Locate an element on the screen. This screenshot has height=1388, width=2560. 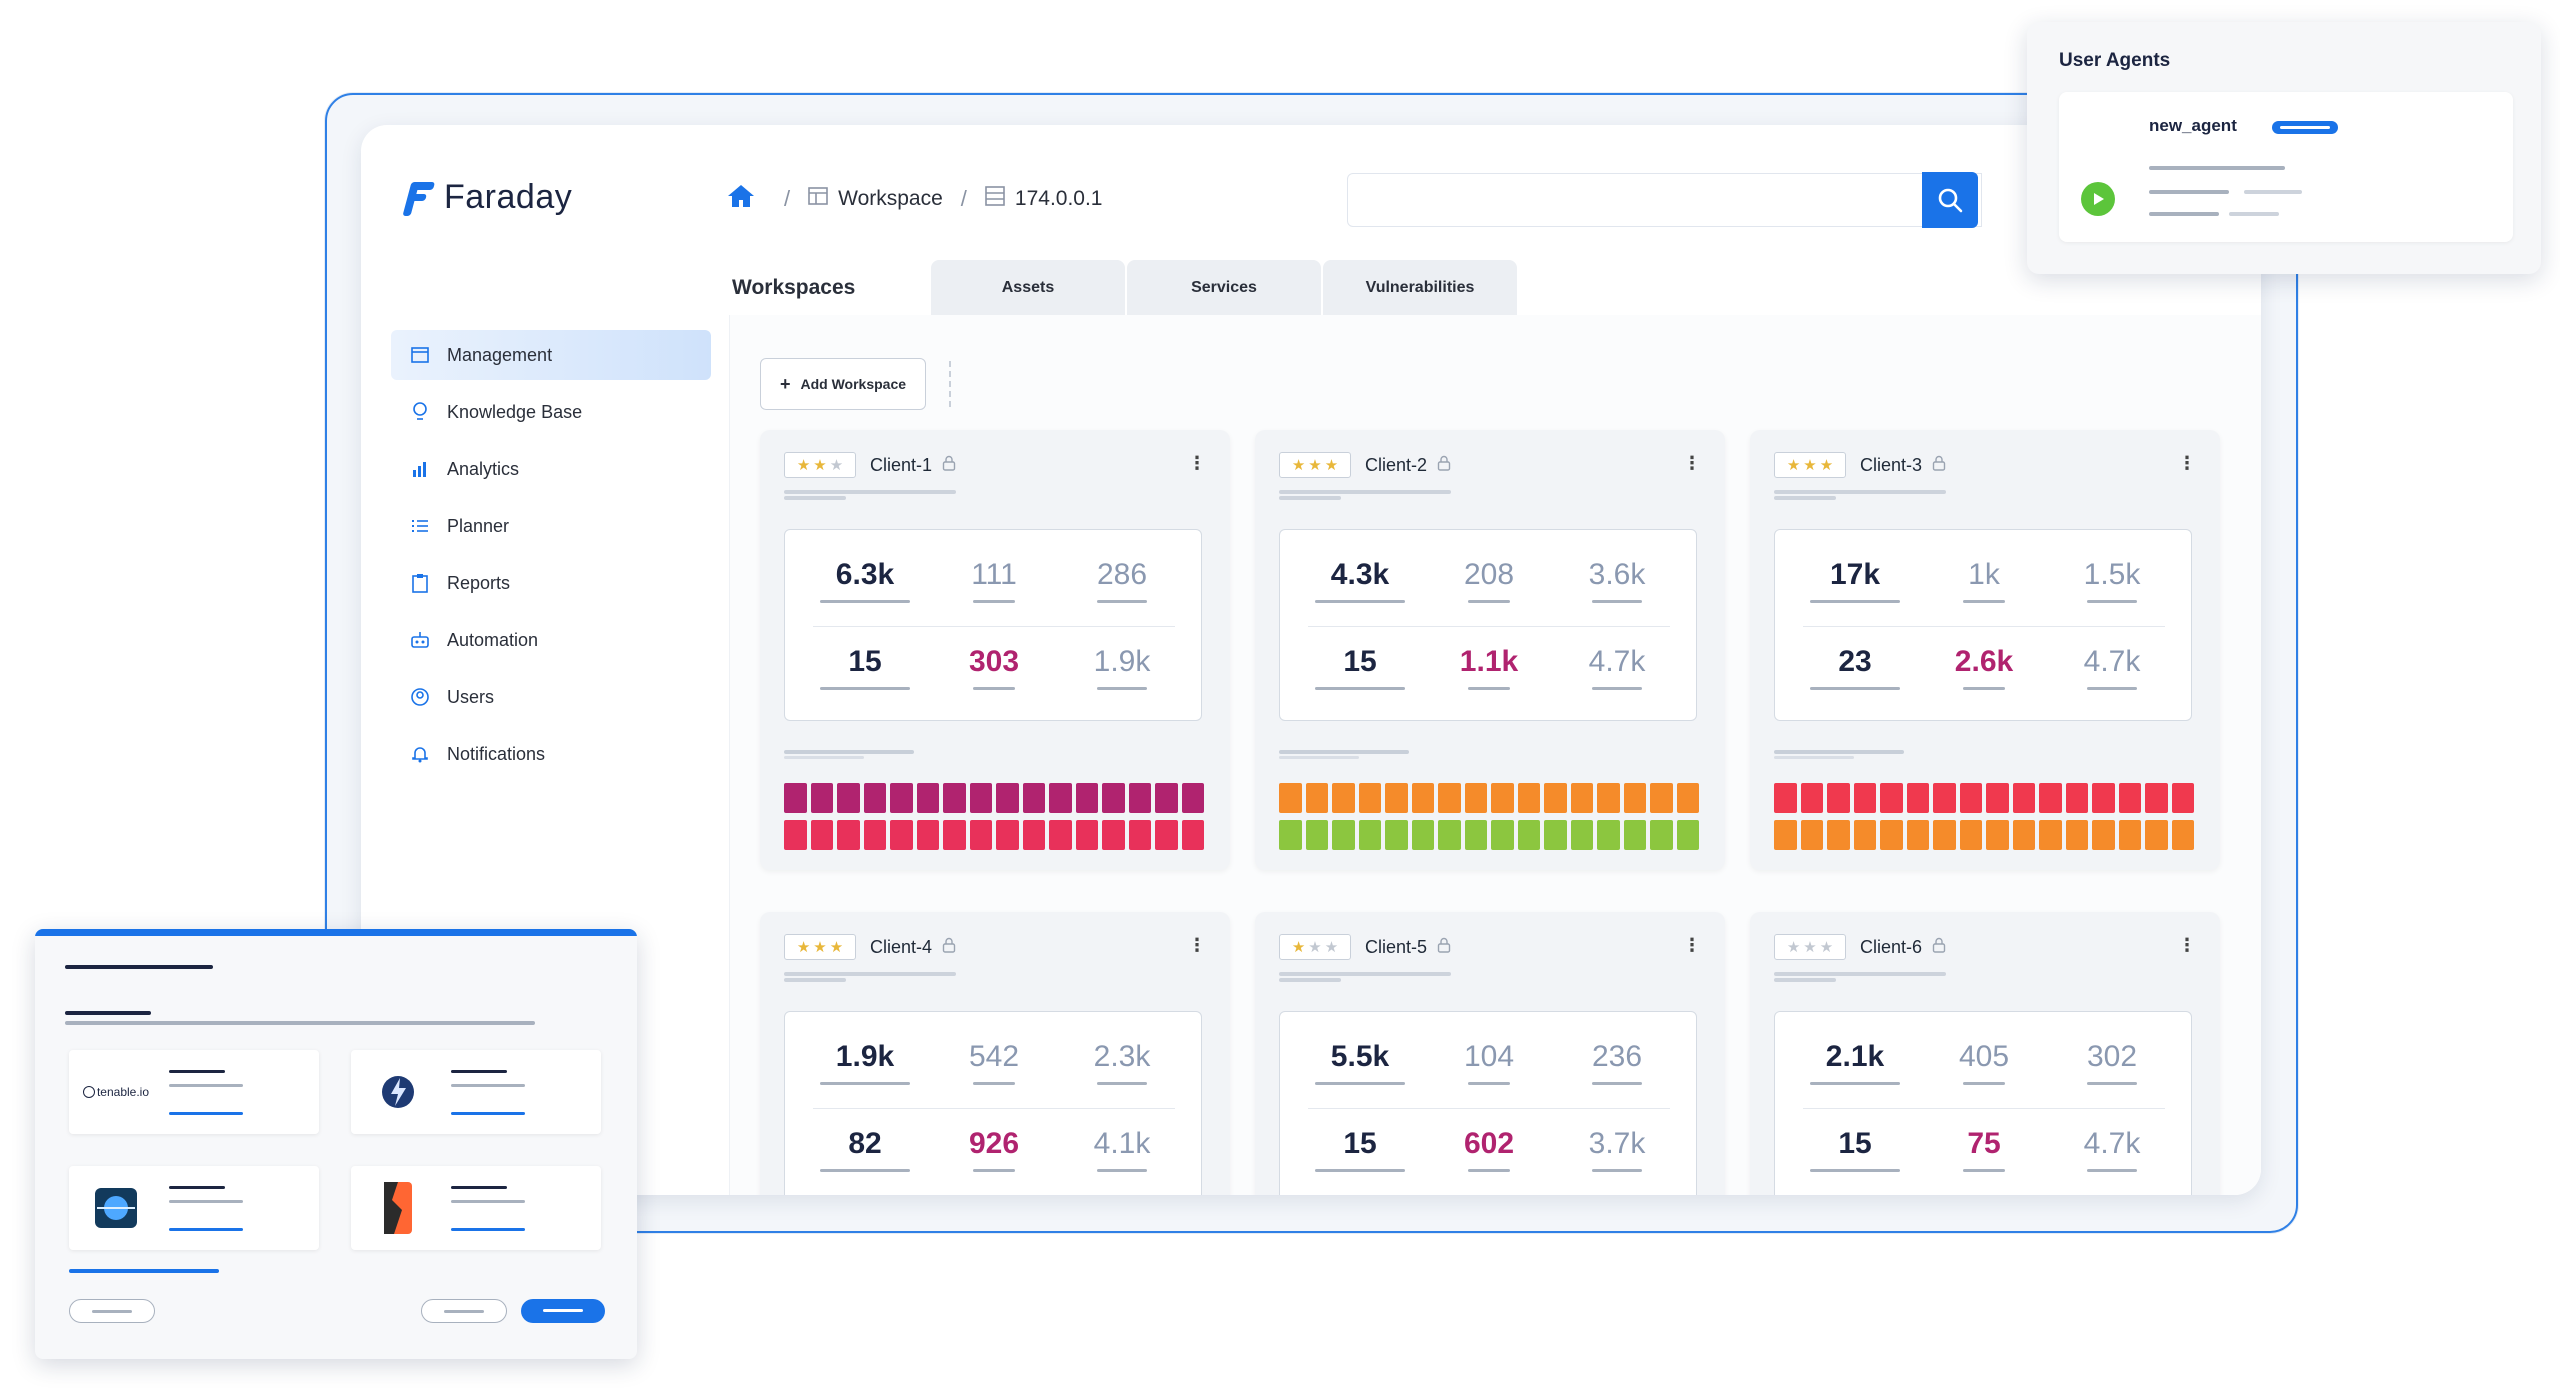
tab-services: Services is located at coordinates (1224, 287).